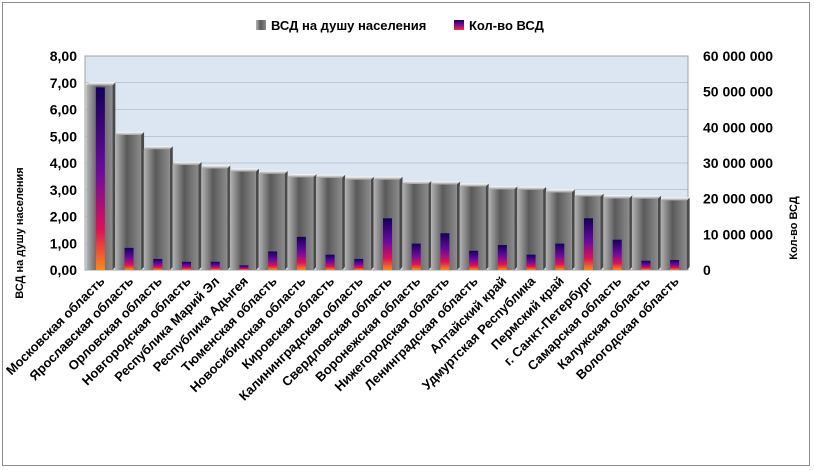 The height and width of the screenshot is (470, 814). What do you see at coordinates (738, 199) in the screenshot?
I see `y-right-tick-label: 20 000 000` at bounding box center [738, 199].